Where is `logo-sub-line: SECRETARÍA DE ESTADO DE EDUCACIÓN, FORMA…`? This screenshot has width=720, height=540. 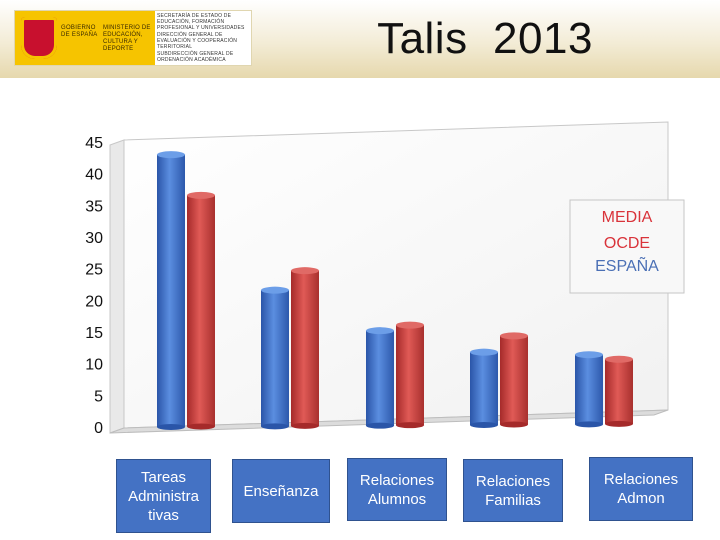 logo-sub-line: SECRETARÍA DE ESTADO DE EDUCACIÓN, FORMA… is located at coordinates (201, 22).